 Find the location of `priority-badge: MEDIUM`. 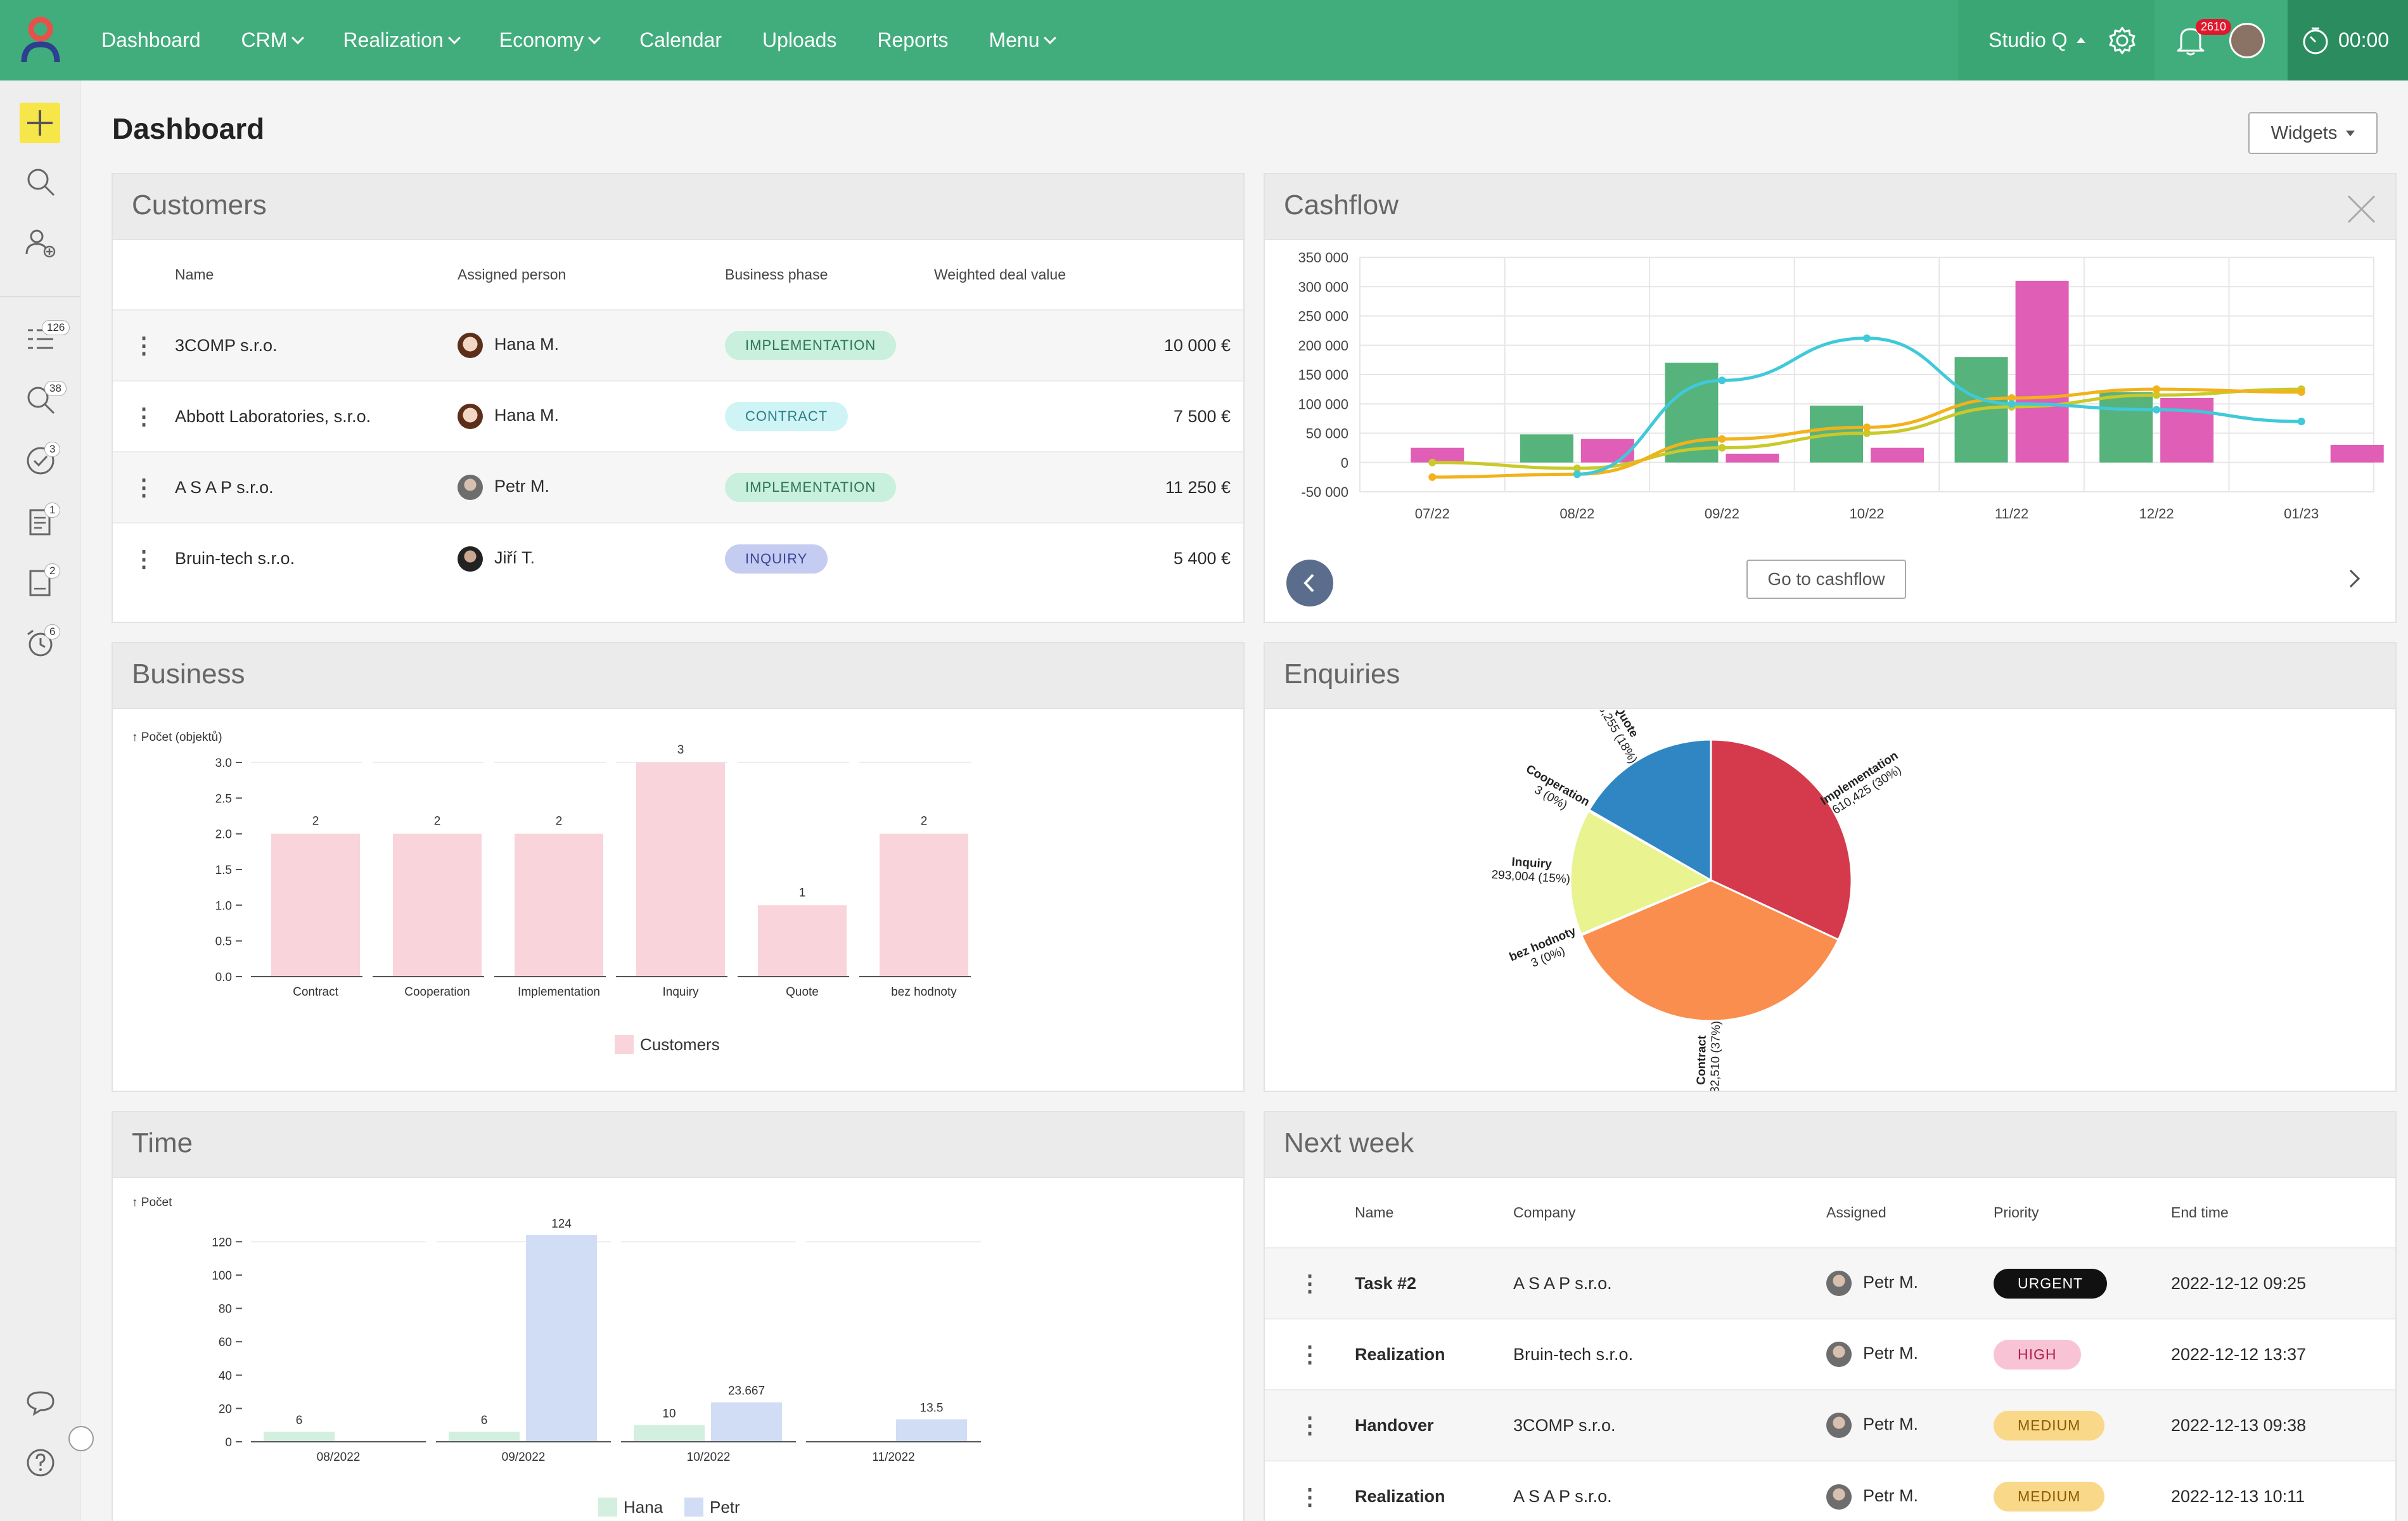

priority-badge: MEDIUM is located at coordinates (2049, 1497).